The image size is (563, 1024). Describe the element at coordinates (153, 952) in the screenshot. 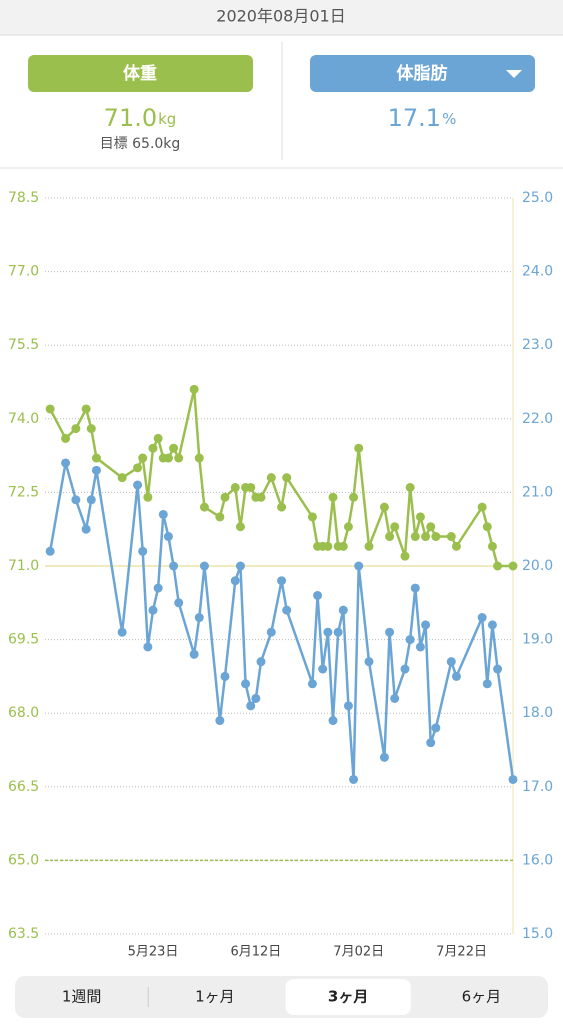

I see `x-tick-label: 5月23日` at that location.